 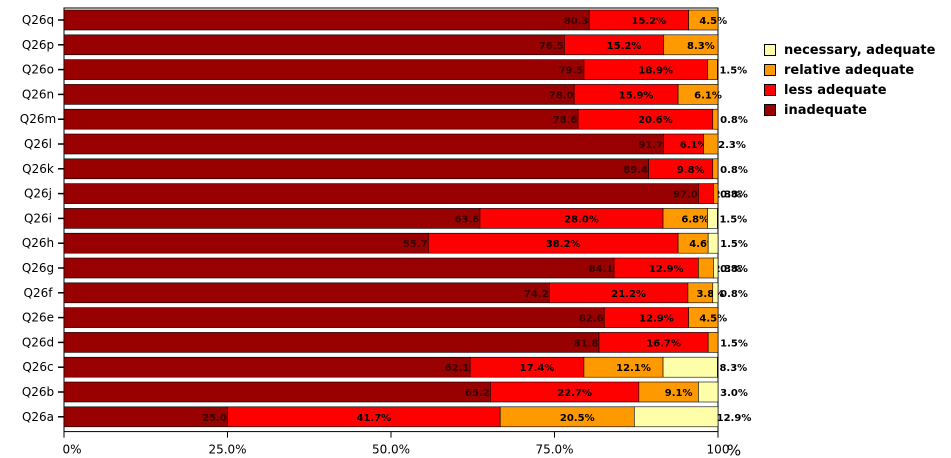 I want to click on data-label: 82.6%, so click(x=596, y=319).